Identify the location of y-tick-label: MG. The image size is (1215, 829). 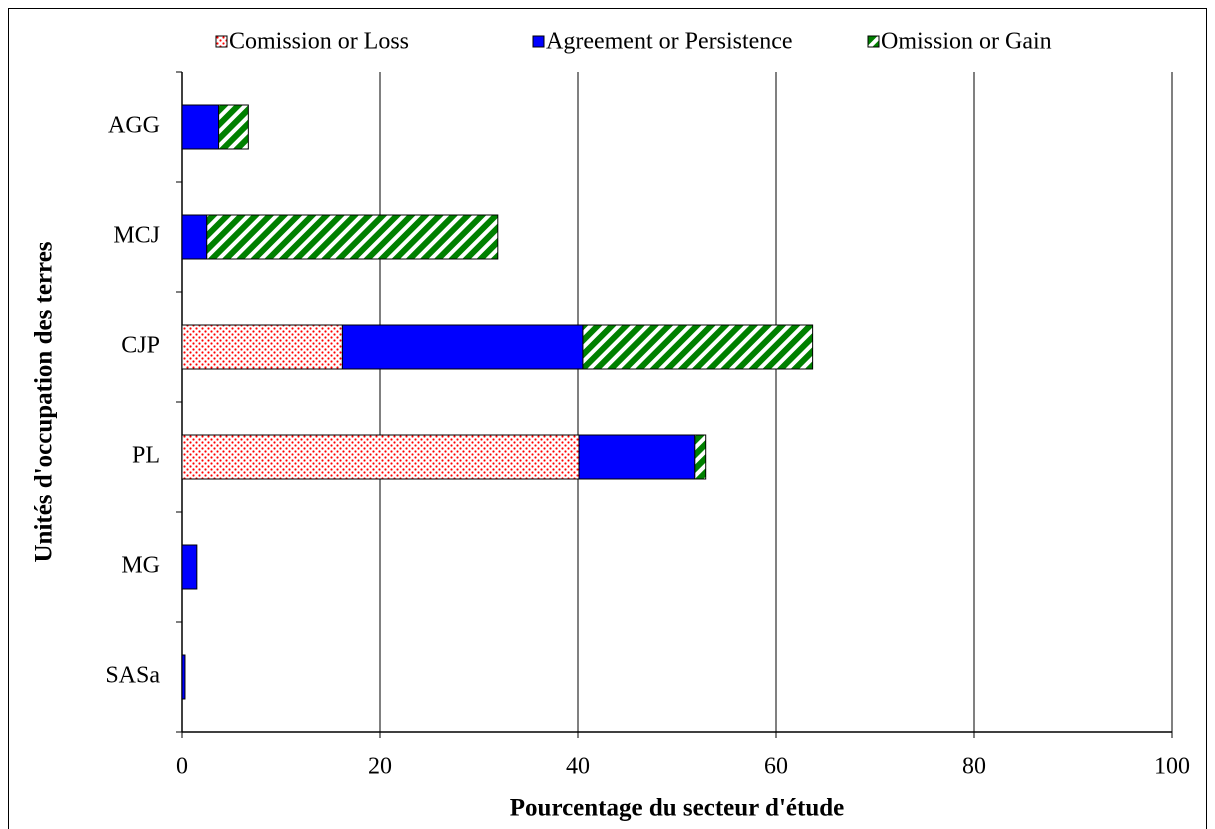
(140, 566).